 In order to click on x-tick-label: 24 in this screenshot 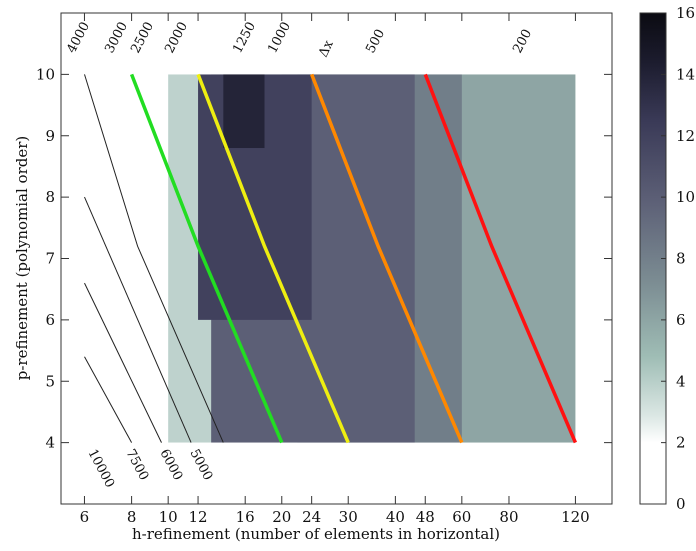, I will do `click(311, 517)`.